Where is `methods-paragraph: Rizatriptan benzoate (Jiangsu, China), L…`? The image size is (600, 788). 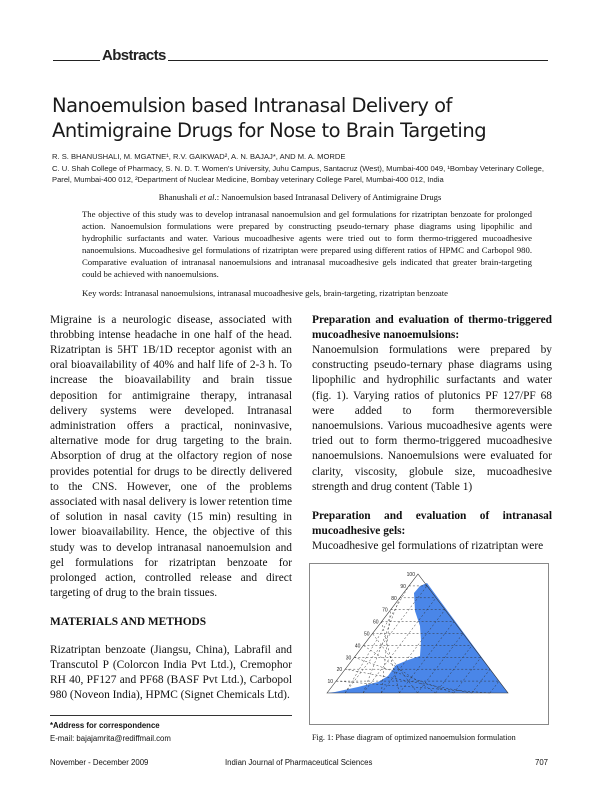 methods-paragraph: Rizatriptan benzoate (Jiangsu, China), L… is located at coordinates (171, 672).